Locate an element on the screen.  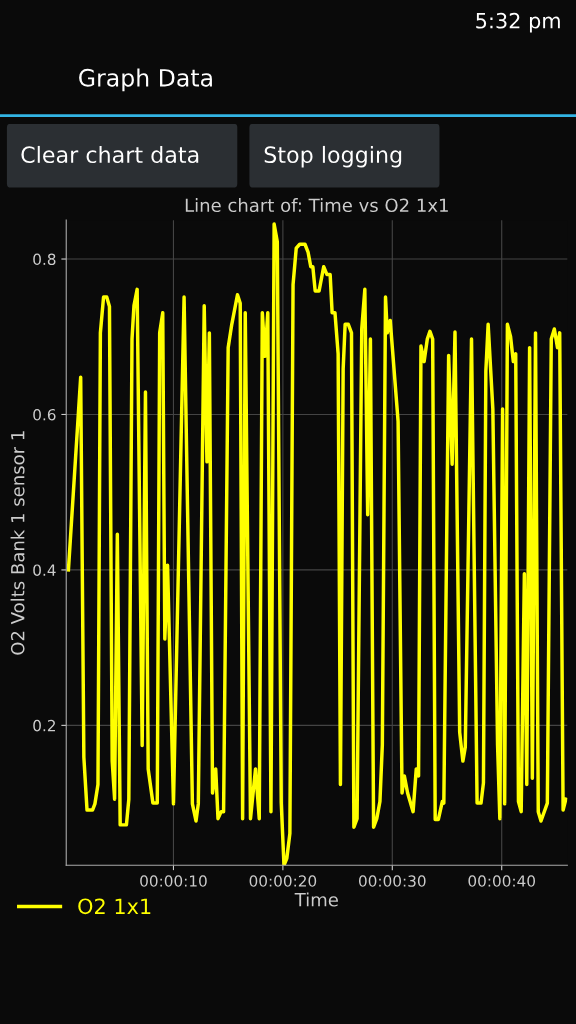
text: Clear chart data is located at coordinates (110, 154).